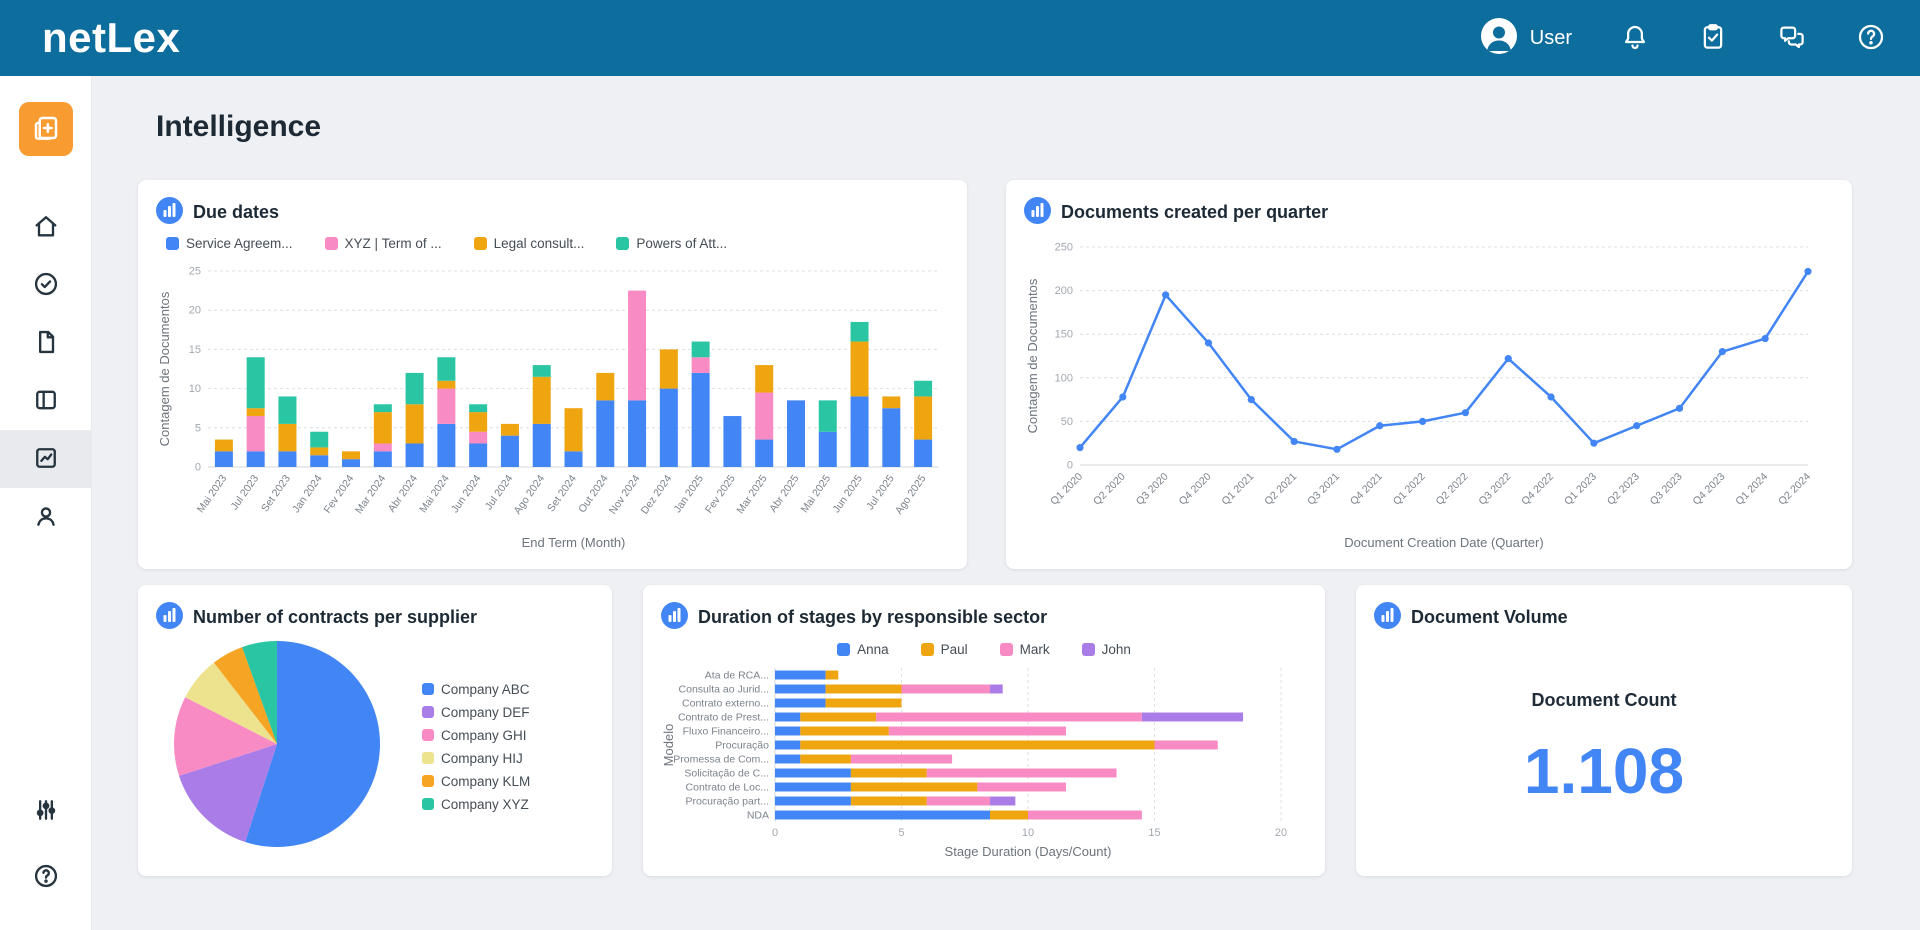 The width and height of the screenshot is (1920, 930). Describe the element at coordinates (111, 37) in the screenshot. I see `app-logo: netLex` at that location.